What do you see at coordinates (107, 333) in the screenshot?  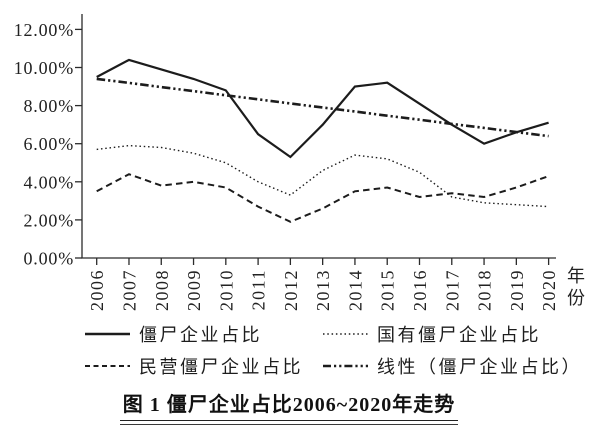 I see `legend-marker-solid-line-icon` at bounding box center [107, 333].